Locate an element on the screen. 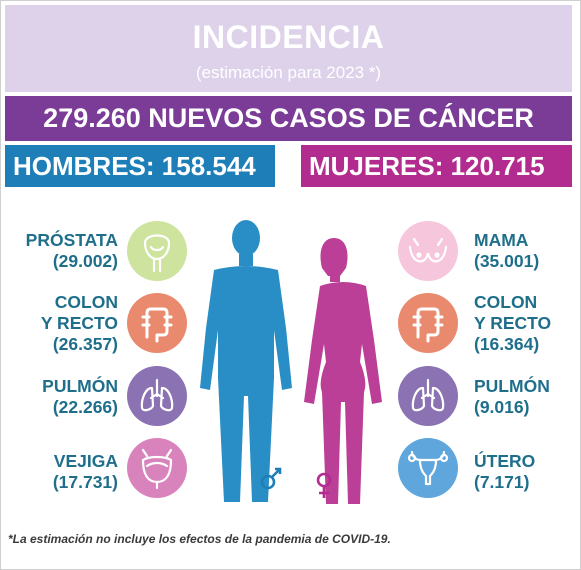 Image resolution: width=581 pixels, height=570 pixels. male-symbol-icon is located at coordinates (271, 478).